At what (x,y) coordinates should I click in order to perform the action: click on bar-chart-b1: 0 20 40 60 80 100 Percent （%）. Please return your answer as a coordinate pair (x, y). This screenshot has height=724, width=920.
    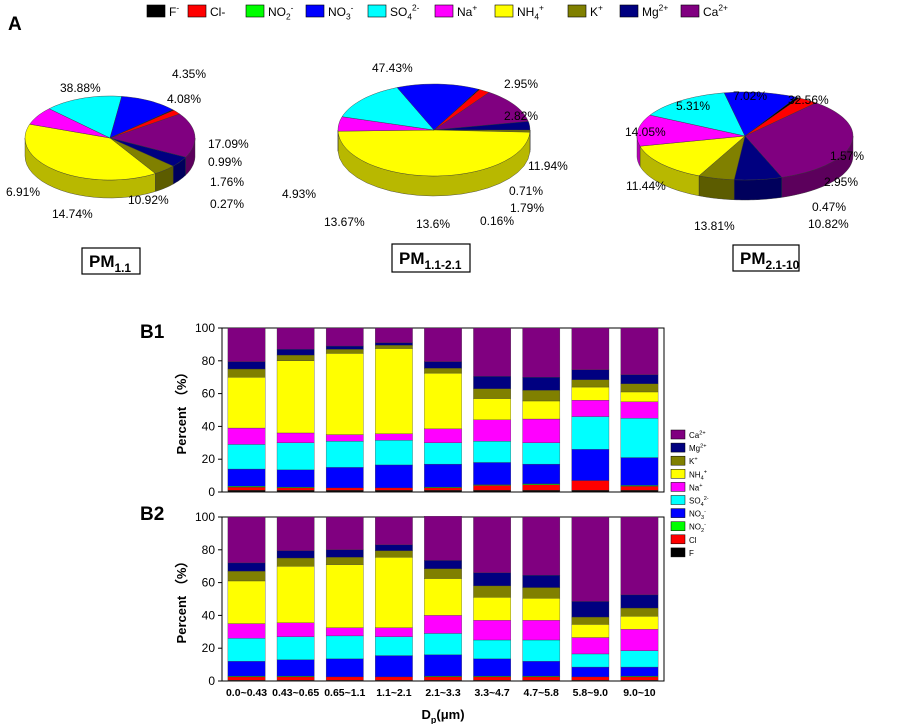
    Looking at the image, I should click on (419, 410).